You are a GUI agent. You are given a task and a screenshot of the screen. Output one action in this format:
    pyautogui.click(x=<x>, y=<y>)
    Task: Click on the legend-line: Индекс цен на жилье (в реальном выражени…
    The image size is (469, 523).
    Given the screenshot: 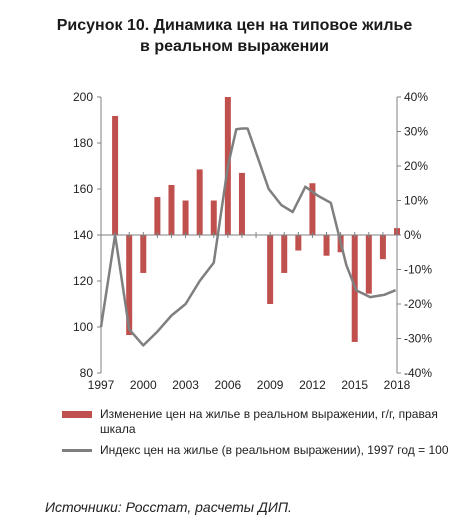 What is the action you would take?
    pyautogui.click(x=265, y=450)
    